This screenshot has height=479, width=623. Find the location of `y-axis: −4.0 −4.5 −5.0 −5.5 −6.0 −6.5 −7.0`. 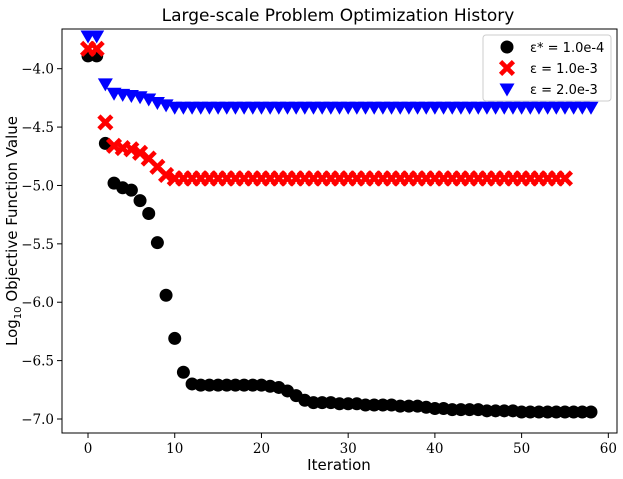

y-axis: −4.0 −4.5 −5.0 −5.5 −6.0 −6.5 −7.0 is located at coordinates (41, 245).